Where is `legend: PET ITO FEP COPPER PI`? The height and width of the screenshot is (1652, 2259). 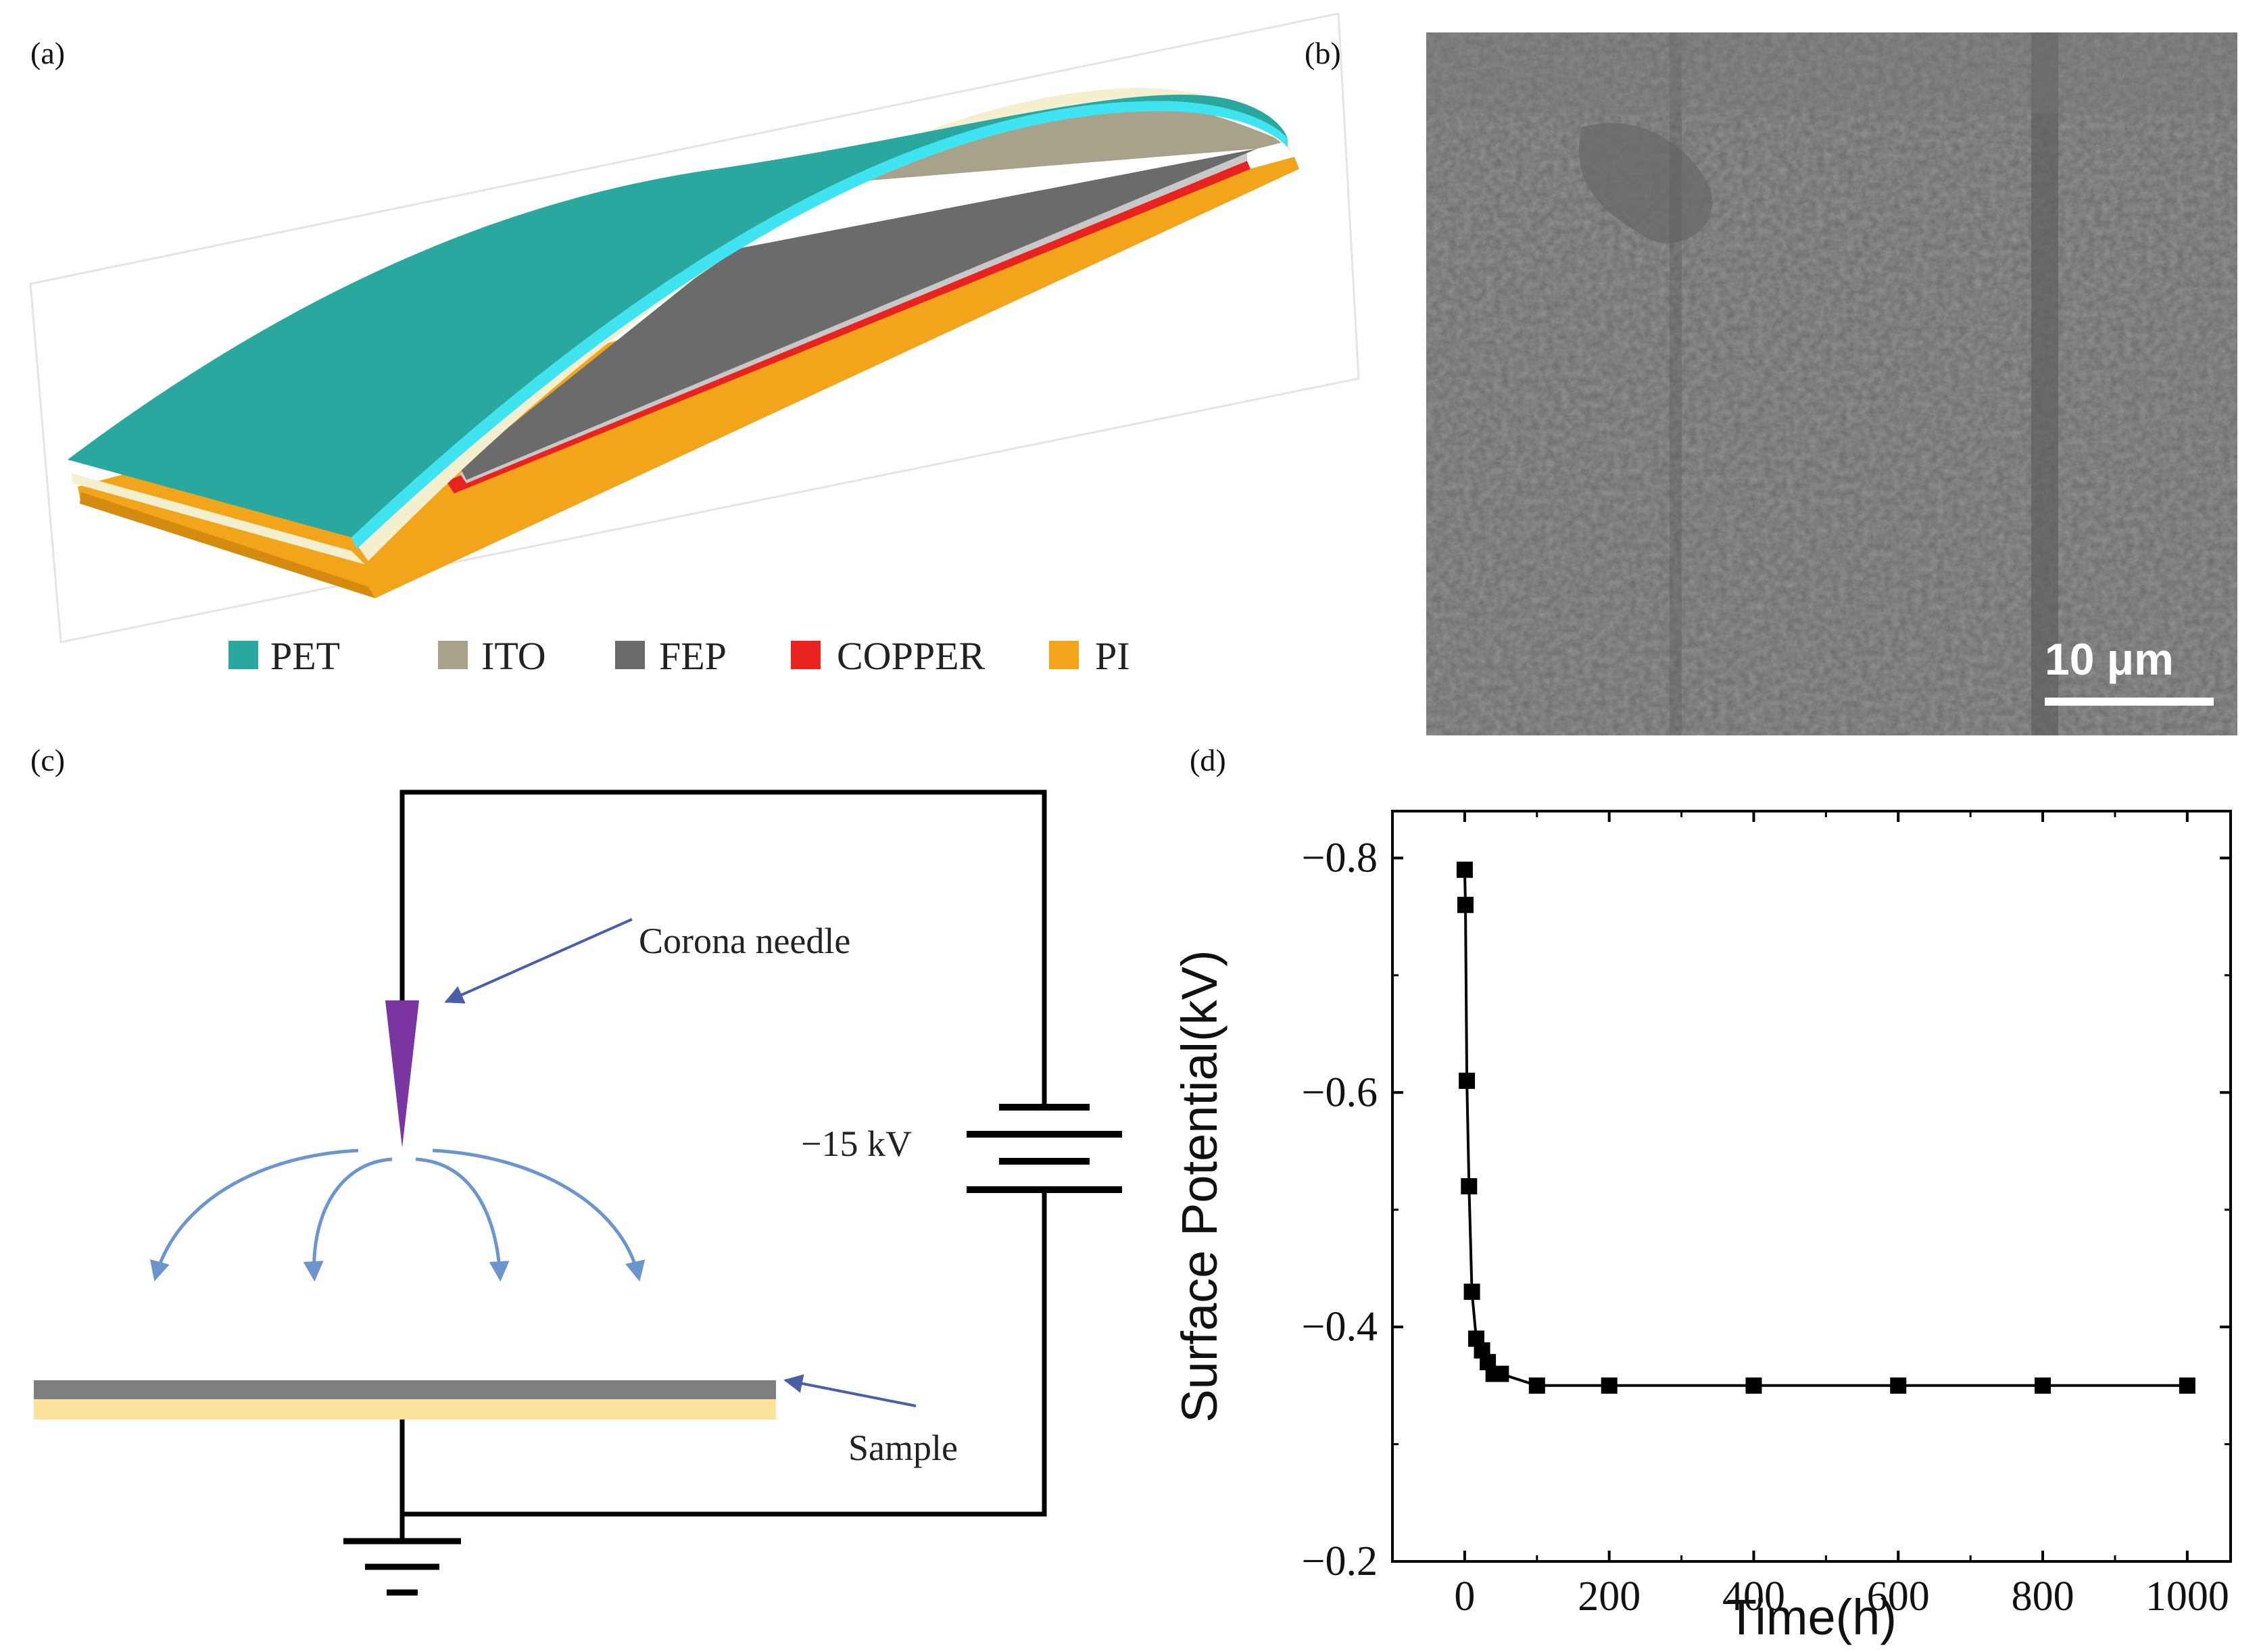 legend: PET ITO FEP COPPER PI is located at coordinates (679, 656).